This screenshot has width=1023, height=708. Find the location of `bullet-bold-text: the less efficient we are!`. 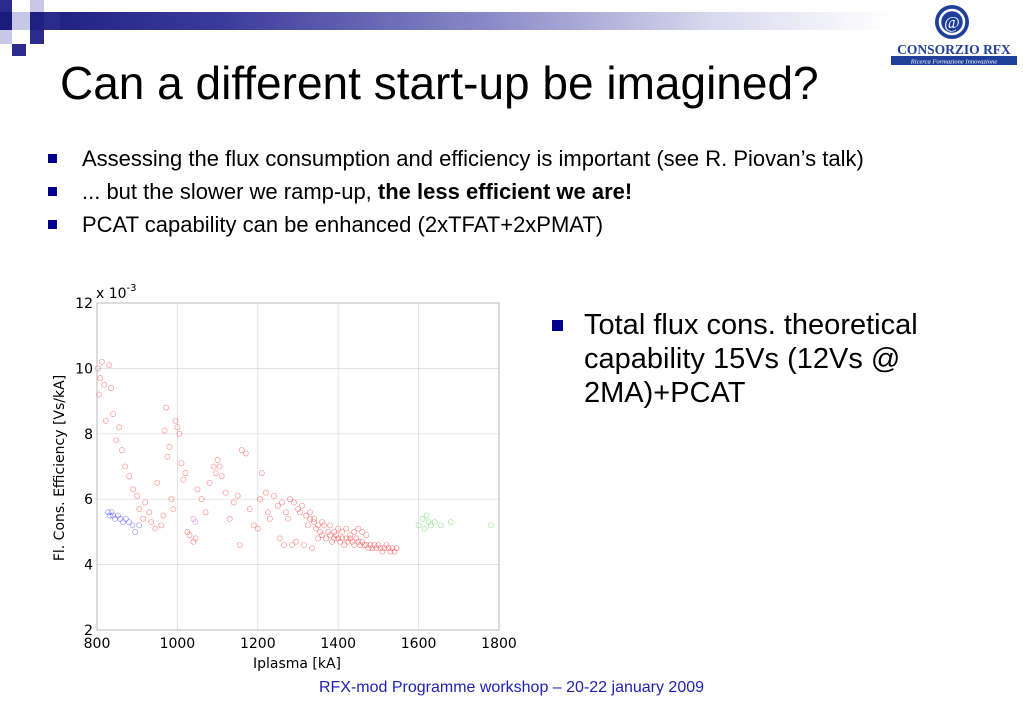

bullet-bold-text: the less efficient we are! is located at coordinates (505, 191).